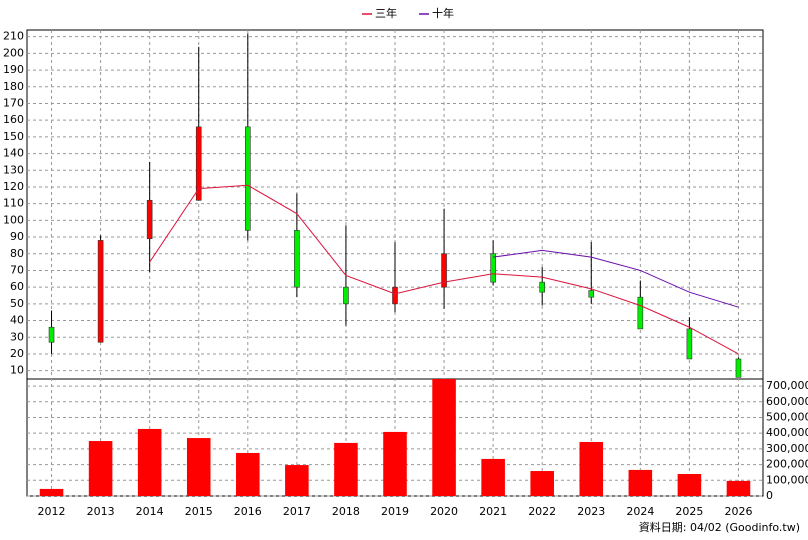 The width and height of the screenshot is (808, 540). What do you see at coordinates (769, 495) in the screenshot?
I see `y2-tick-label: 0` at bounding box center [769, 495].